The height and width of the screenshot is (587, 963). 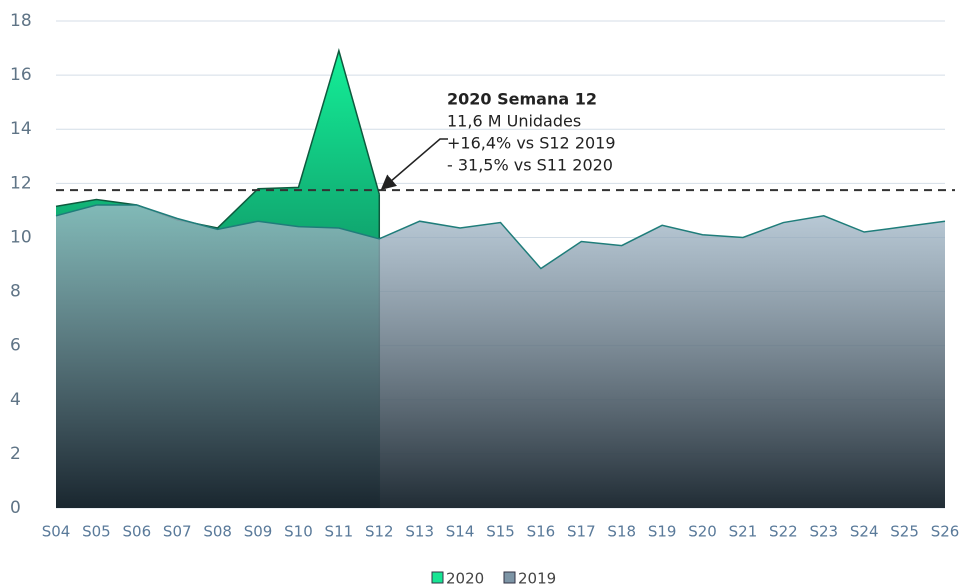 I want to click on annotation-line: 11,6 M Unidades, so click(x=514, y=121).